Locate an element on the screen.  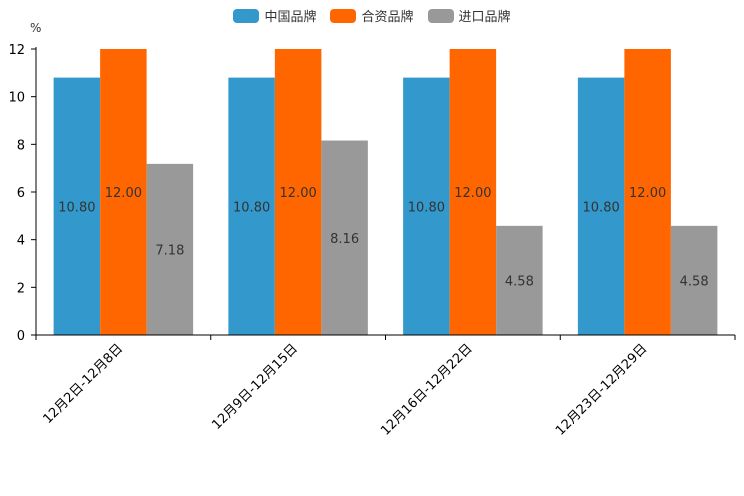
legend-label-imported-brand: 进口品牌 is located at coordinates (484, 17).